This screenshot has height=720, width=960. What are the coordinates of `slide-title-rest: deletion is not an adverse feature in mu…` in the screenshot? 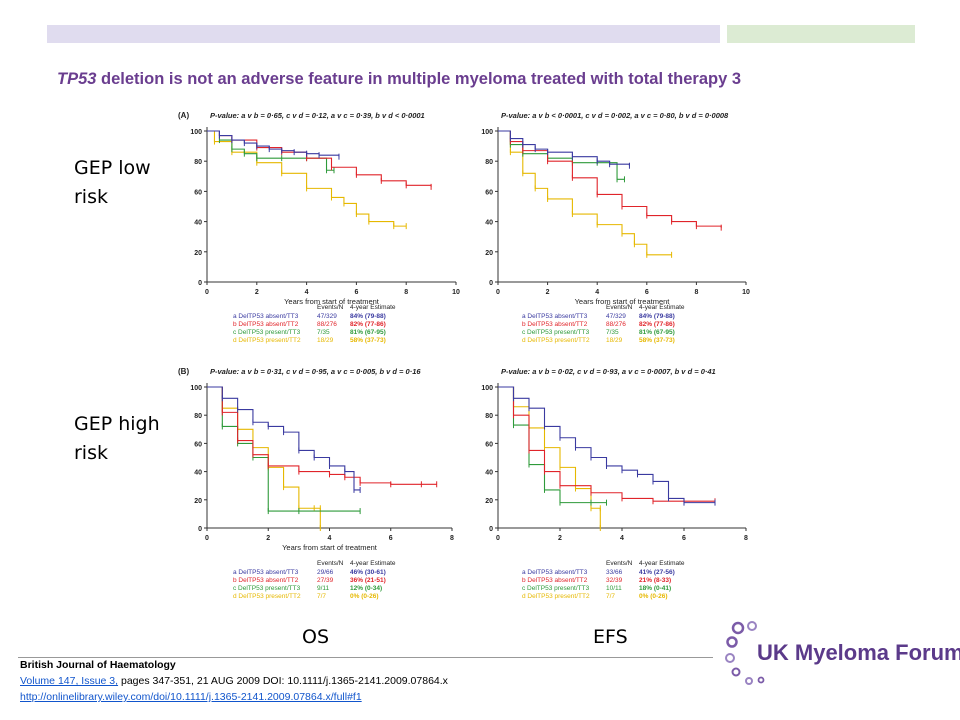 It's located at (419, 79).